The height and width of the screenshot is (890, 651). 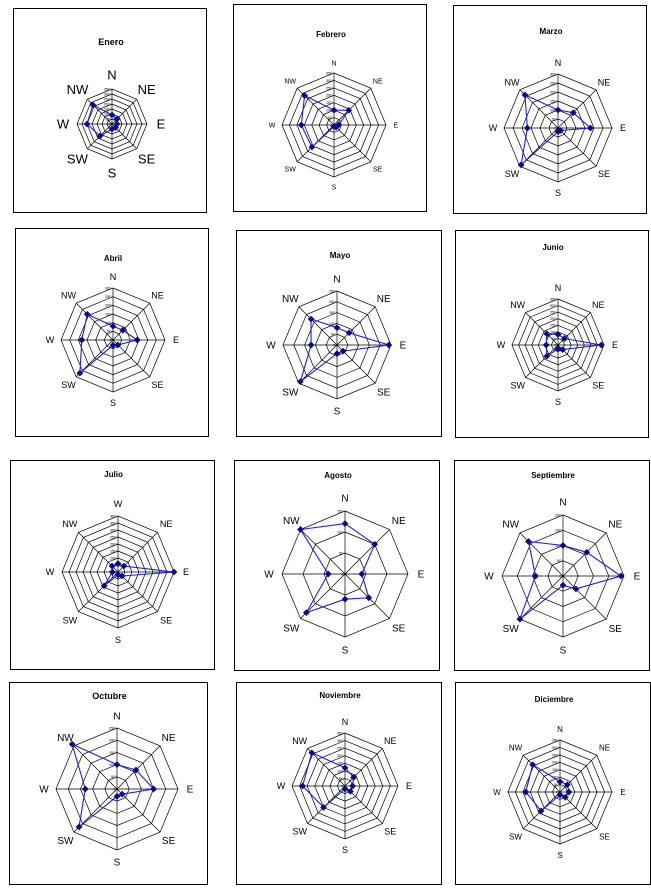 I want to click on radial-tick-label: 350, so click(x=113, y=522).